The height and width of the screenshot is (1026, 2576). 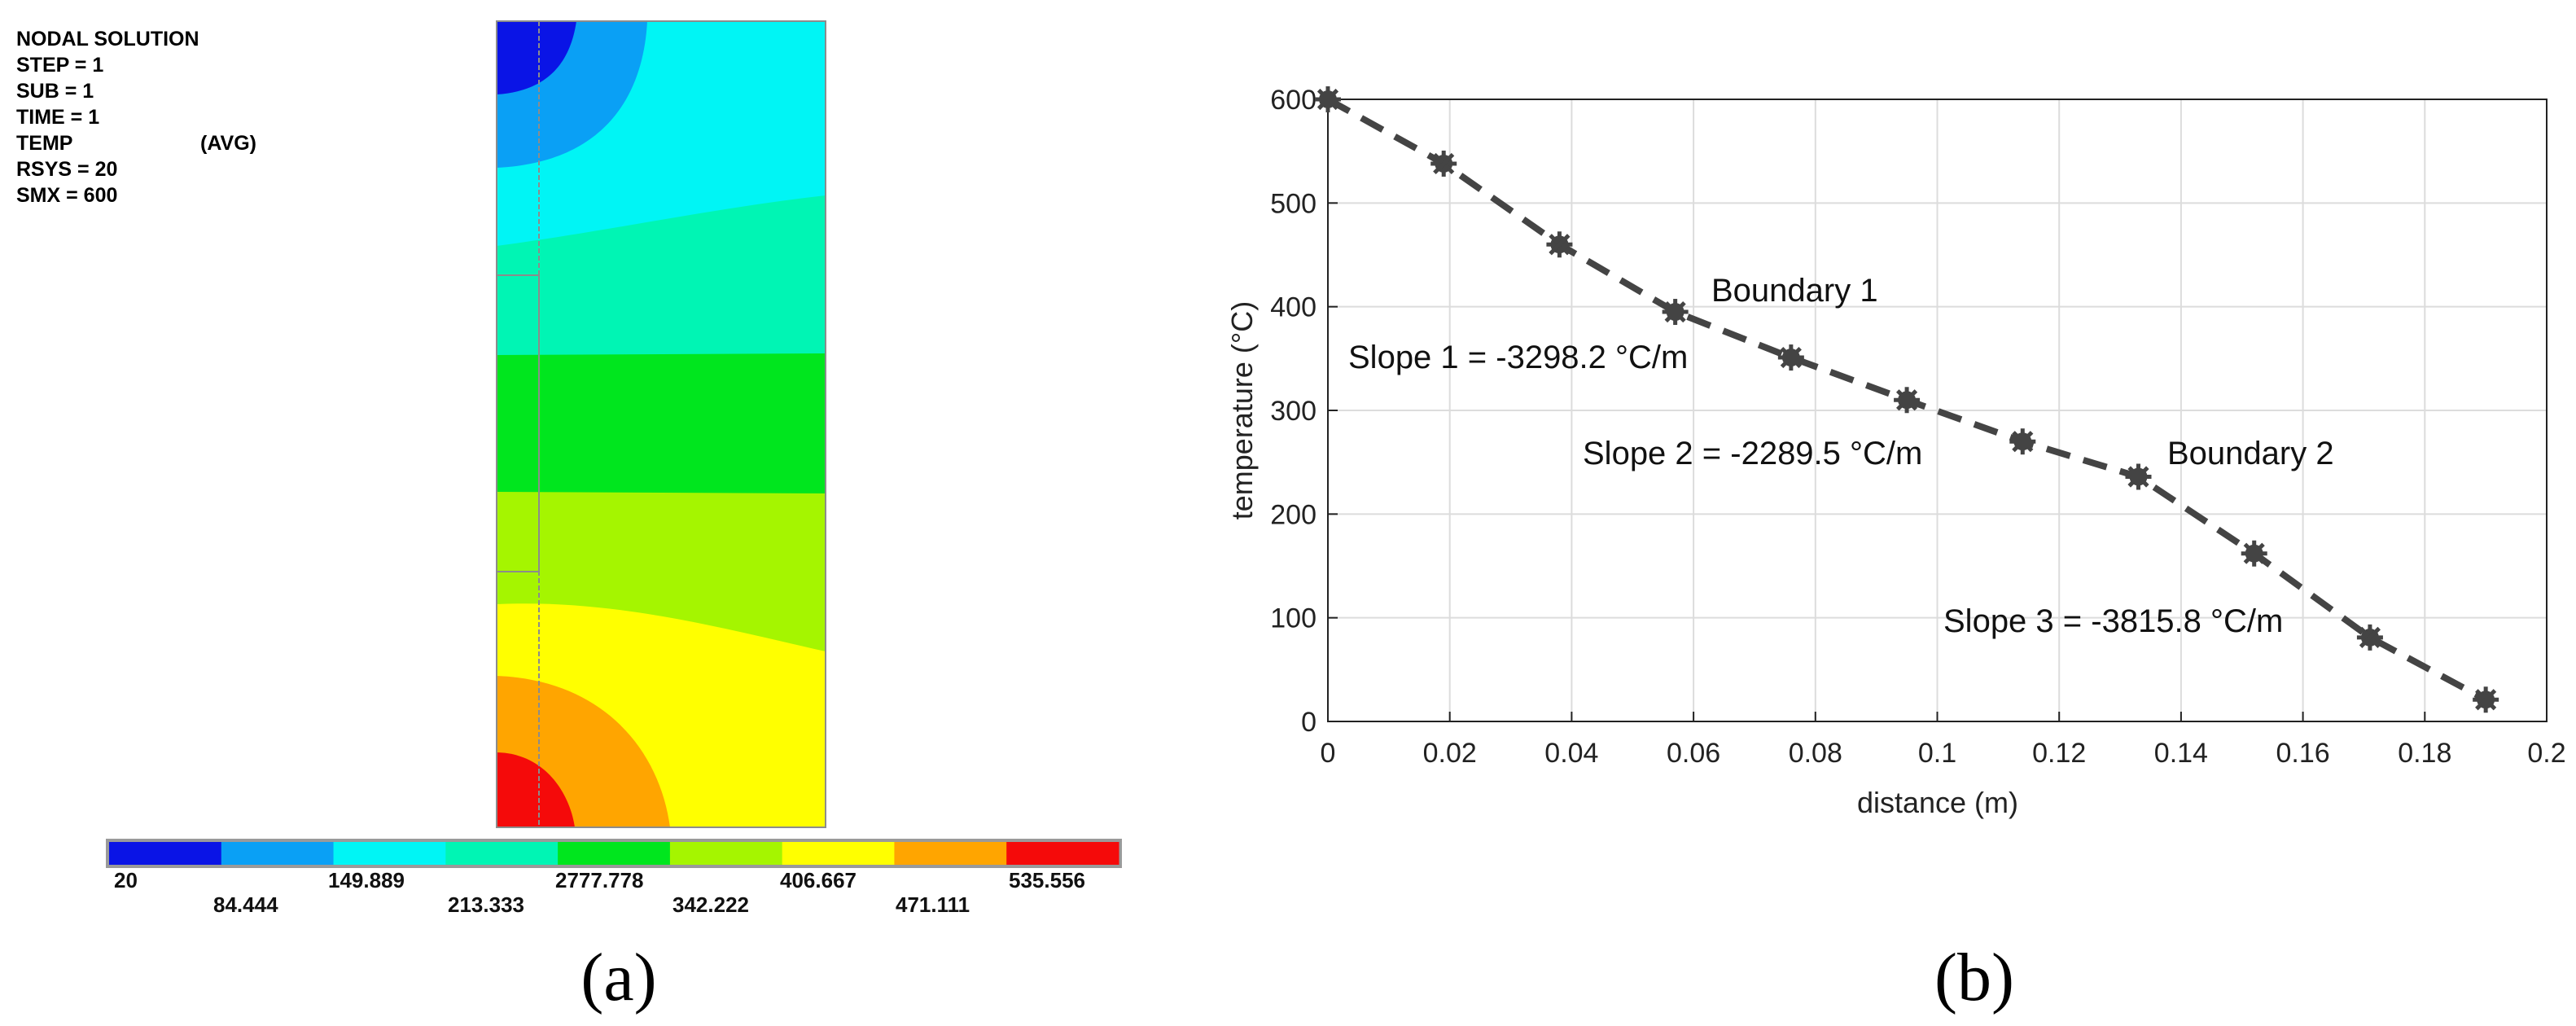 What do you see at coordinates (1937, 802) in the screenshot?
I see `x-axis-label: distance (m)` at bounding box center [1937, 802].